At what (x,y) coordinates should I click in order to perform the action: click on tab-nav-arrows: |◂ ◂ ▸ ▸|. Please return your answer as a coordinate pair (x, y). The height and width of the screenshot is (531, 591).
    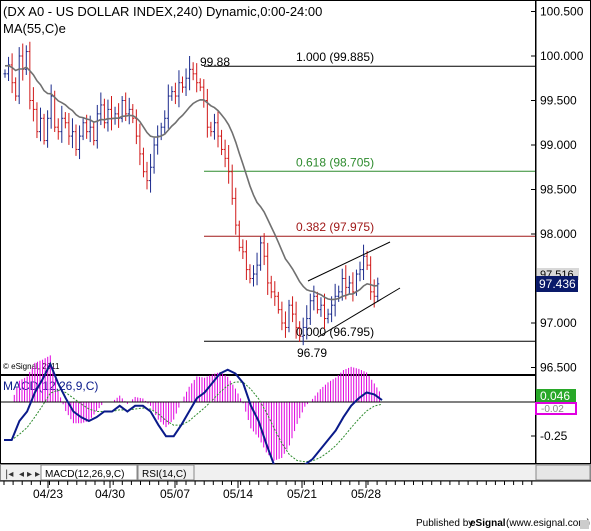
    Looking at the image, I should click on (24, 474).